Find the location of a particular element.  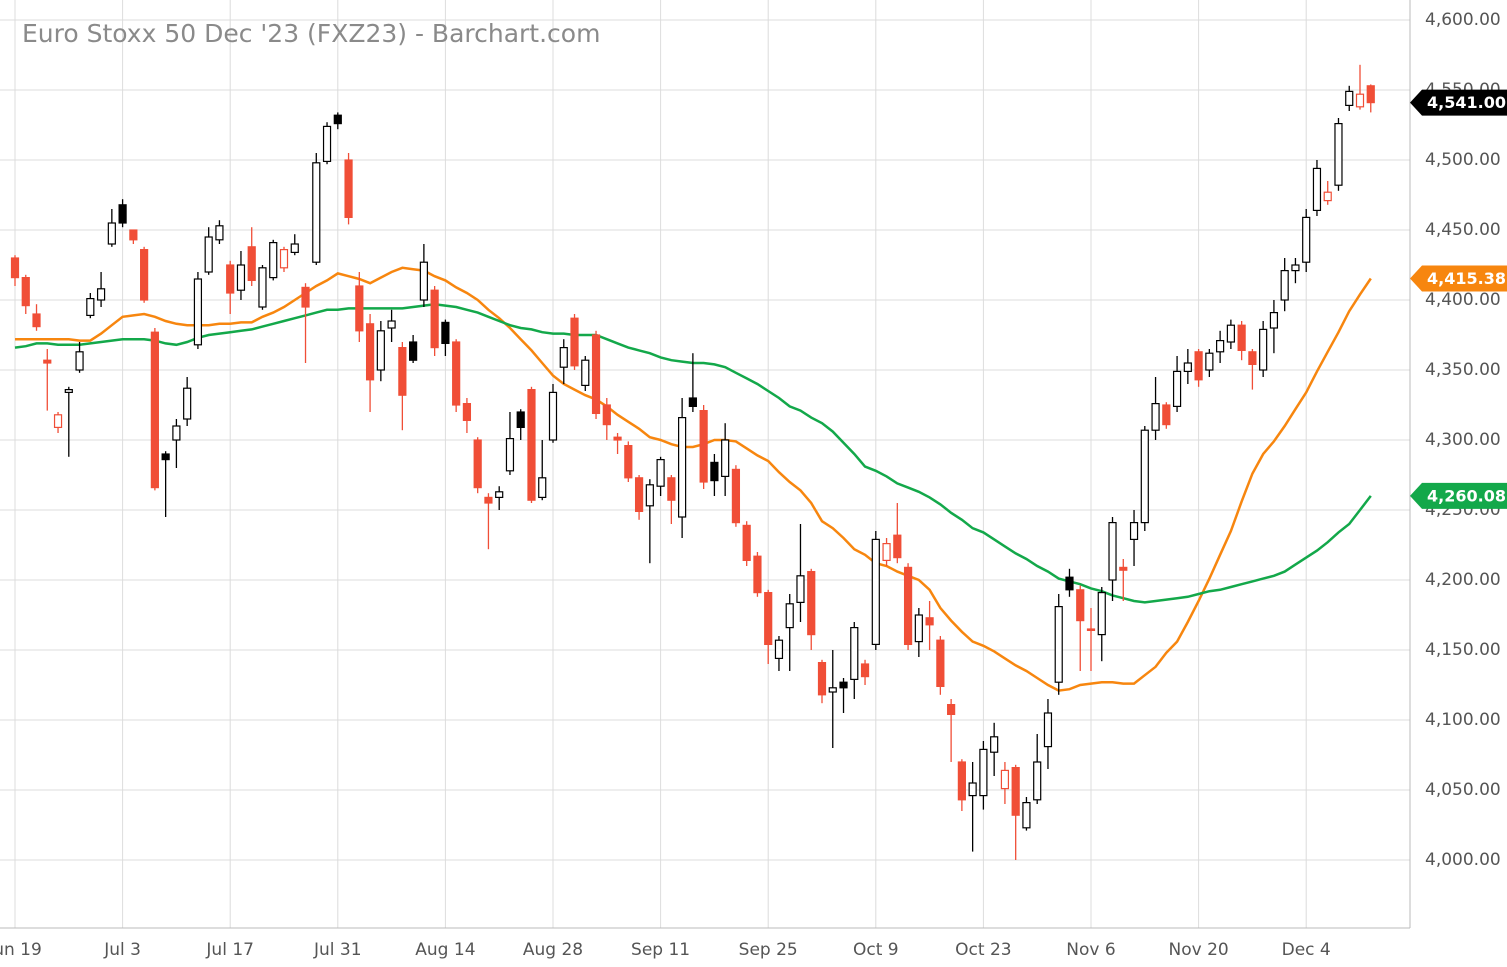

y-tick-label: 4,450.00 is located at coordinates (1463, 230).